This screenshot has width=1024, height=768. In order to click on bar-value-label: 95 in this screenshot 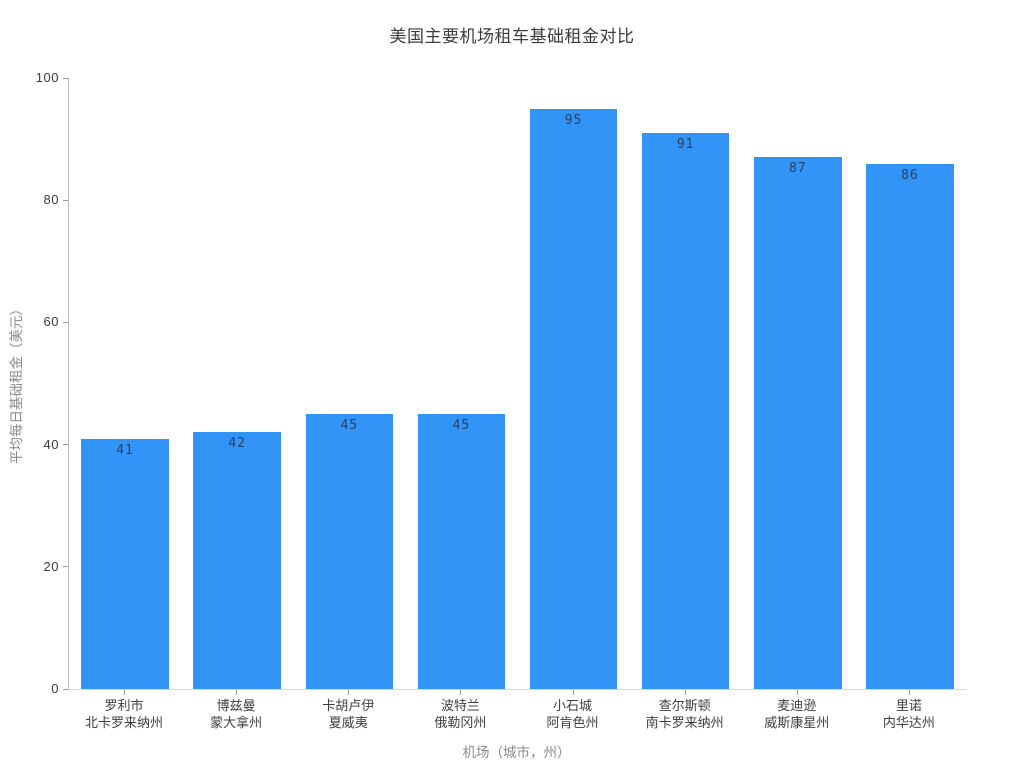, I will do `click(573, 120)`.